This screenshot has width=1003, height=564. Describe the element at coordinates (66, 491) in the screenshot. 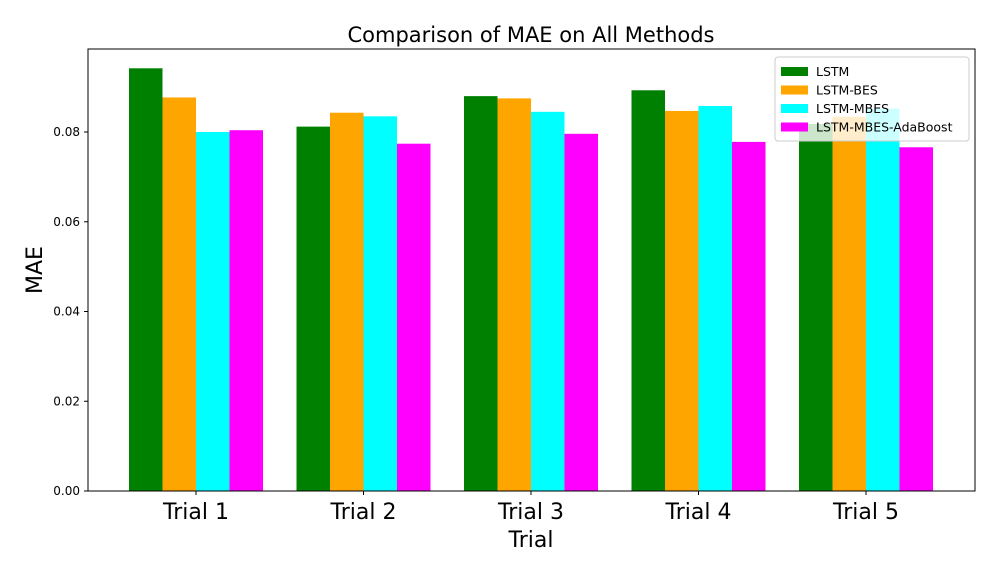

I see `y-tick-label: 0.00` at that location.